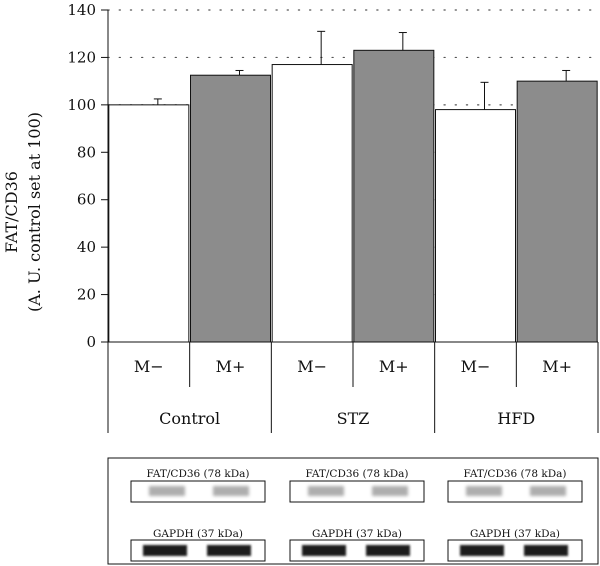 The width and height of the screenshot is (600, 566). What do you see at coordinates (91, 342) in the screenshot?
I see `y-tick-label: 0` at bounding box center [91, 342].